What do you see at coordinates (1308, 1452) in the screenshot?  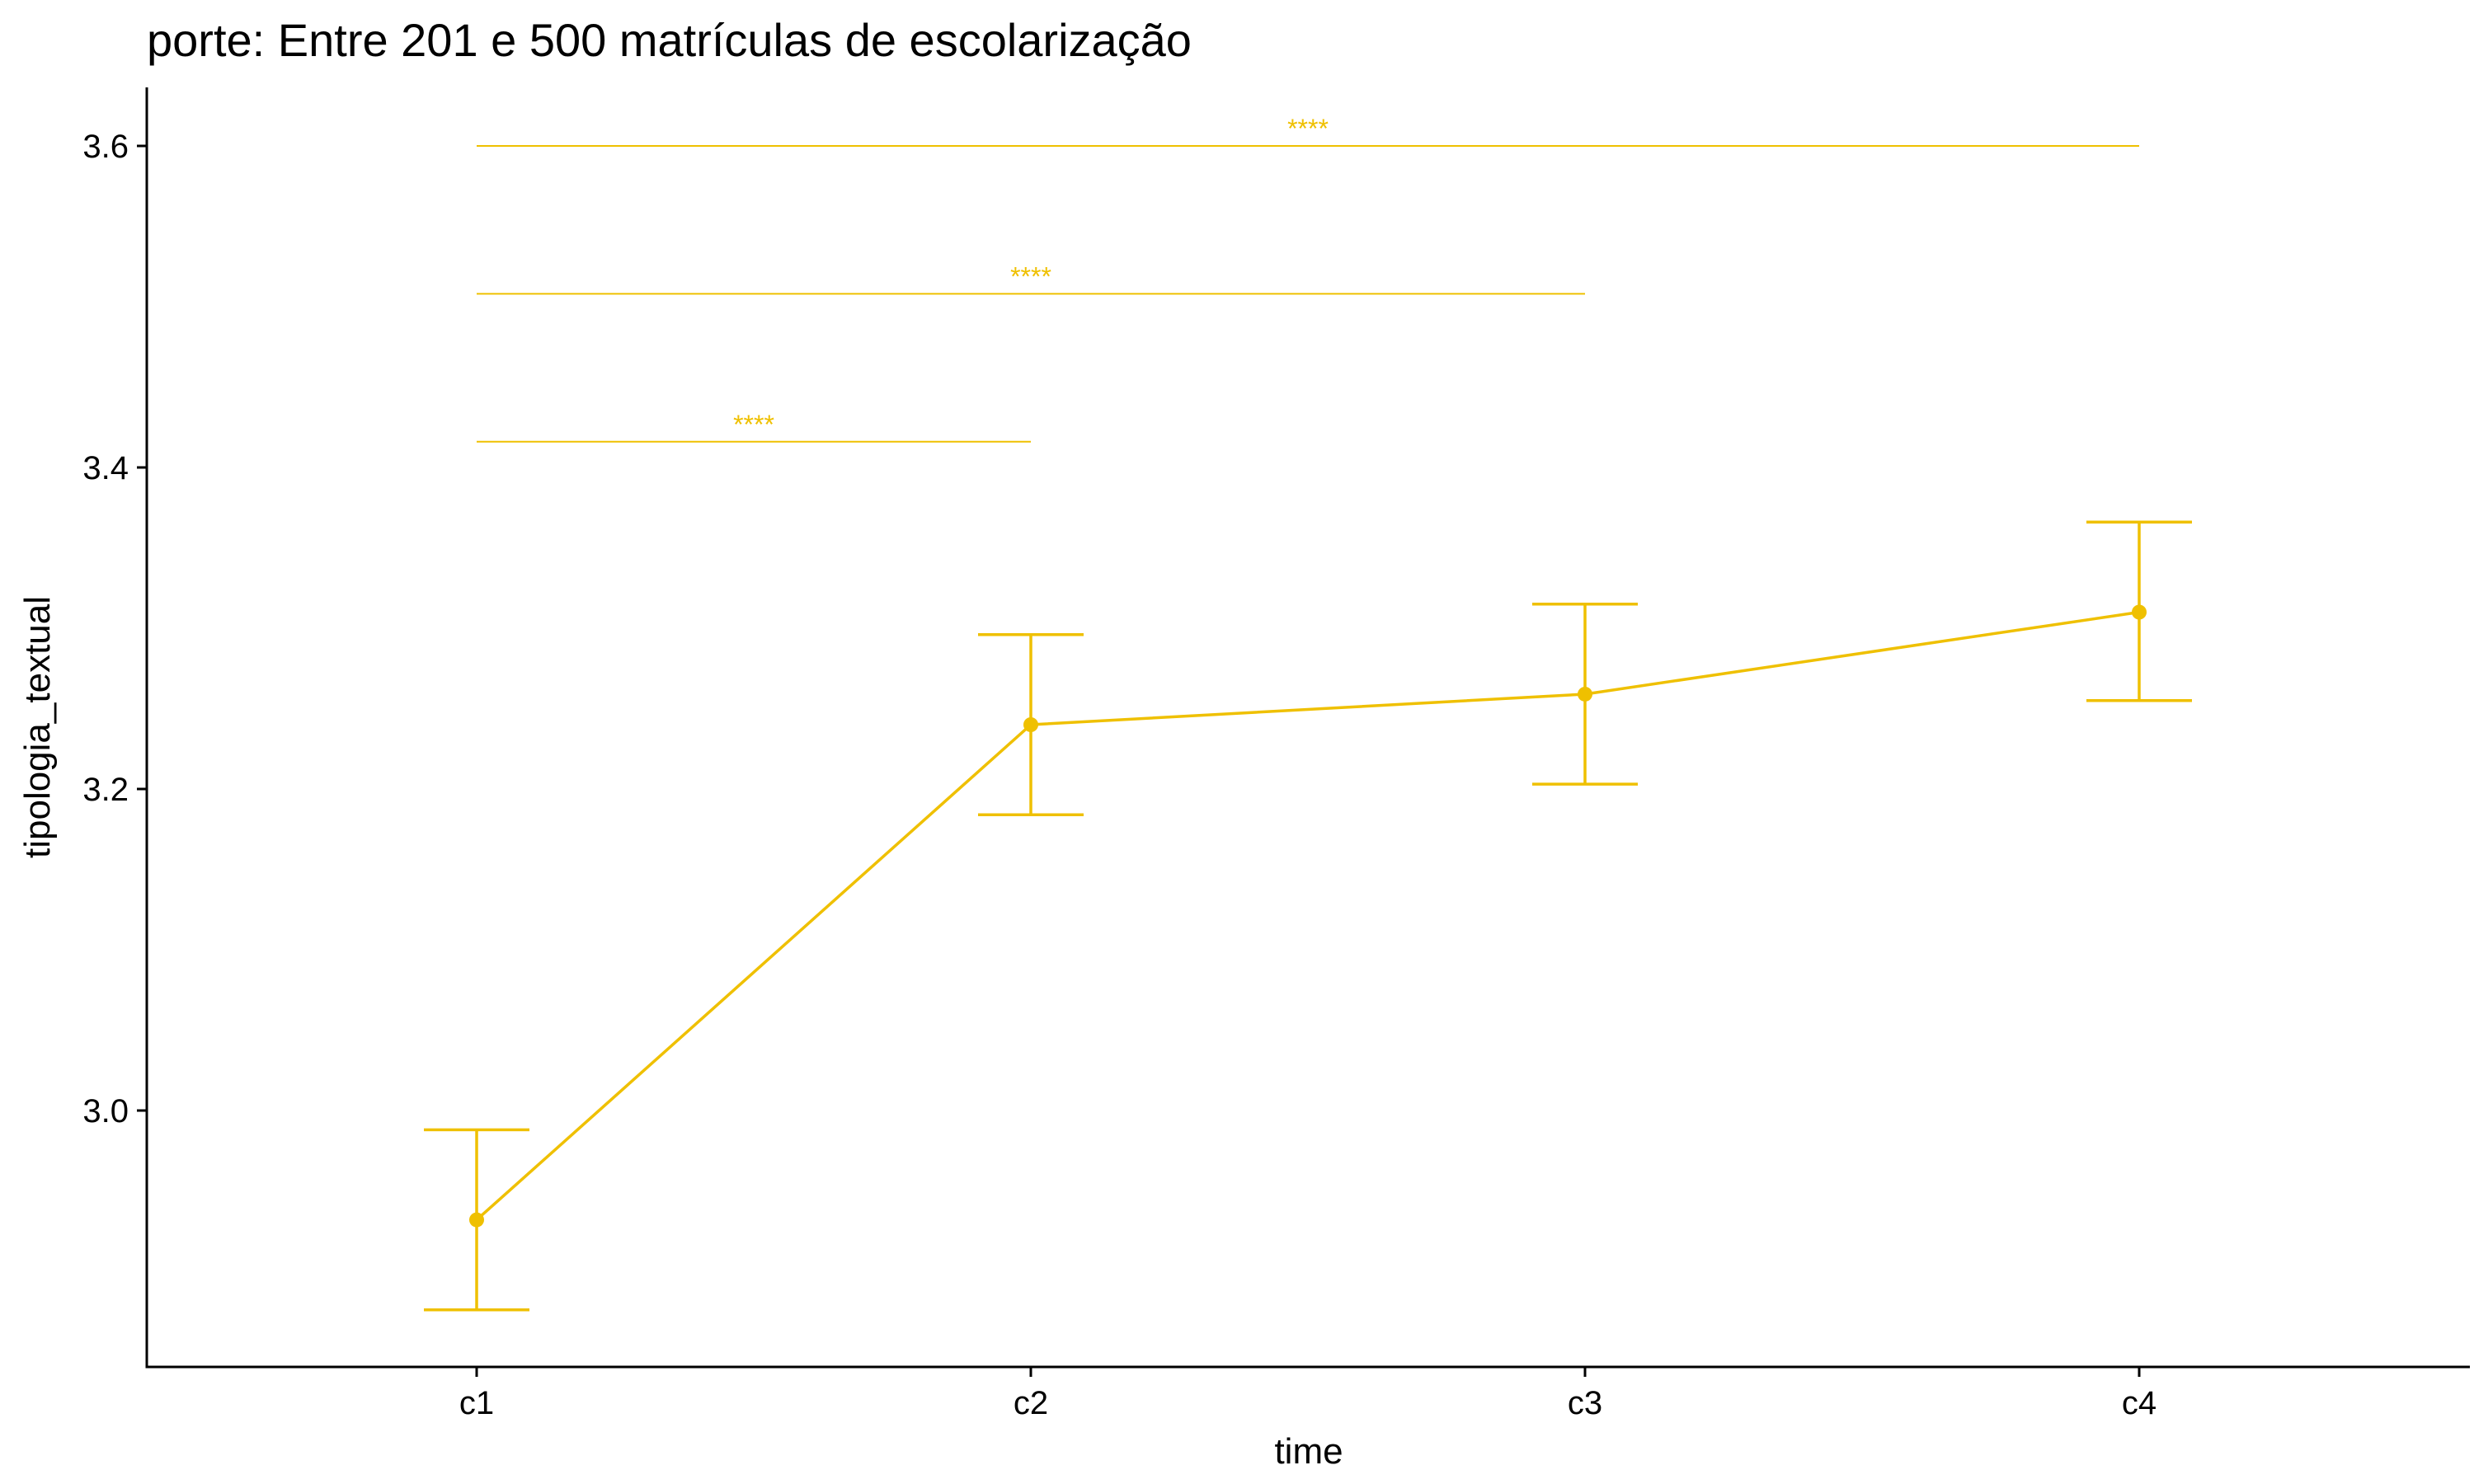 I see `x-axis-title: time` at bounding box center [1308, 1452].